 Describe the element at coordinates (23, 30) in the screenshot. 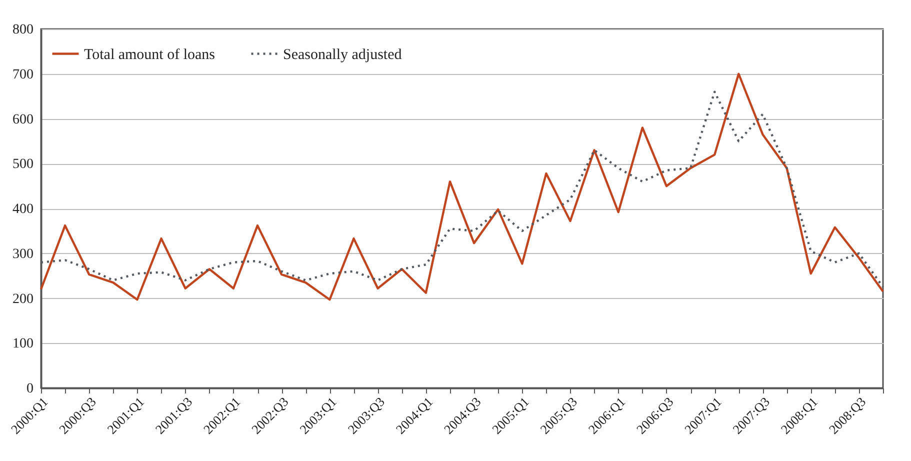

I see `y-tick-label: 800` at that location.